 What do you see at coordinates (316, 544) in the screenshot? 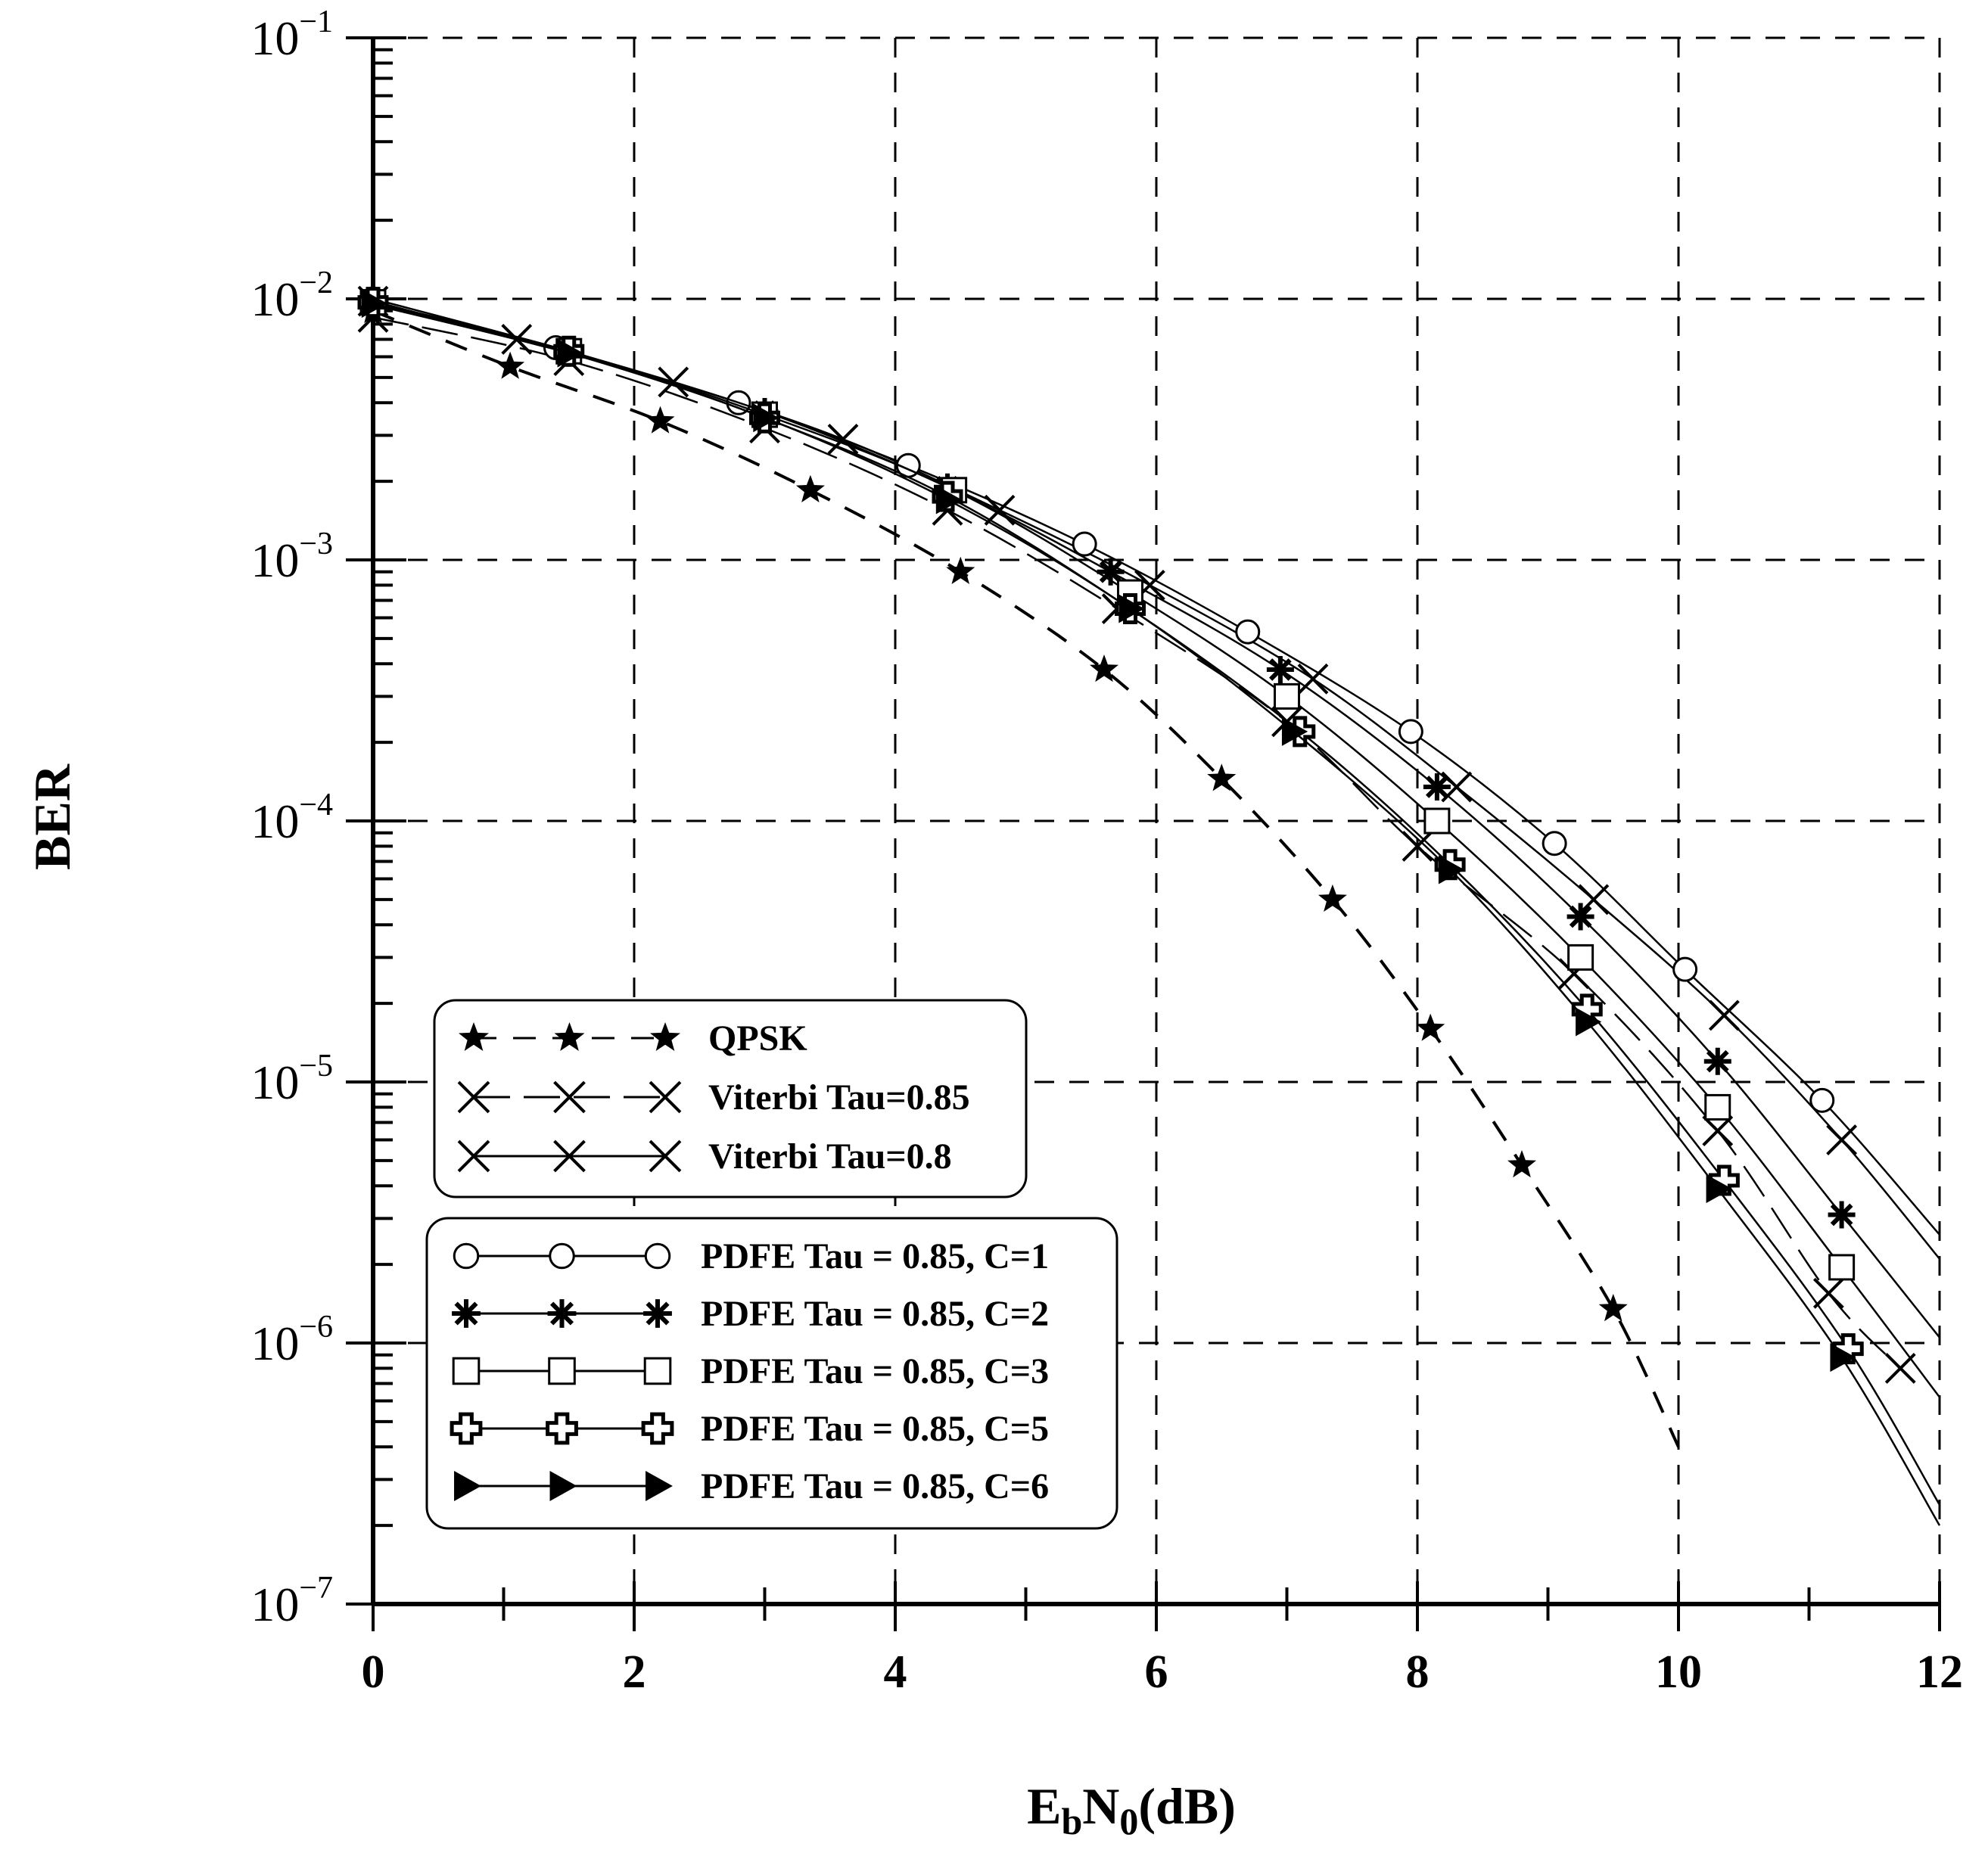
I see `y-tick-exponent: −3` at bounding box center [316, 544].